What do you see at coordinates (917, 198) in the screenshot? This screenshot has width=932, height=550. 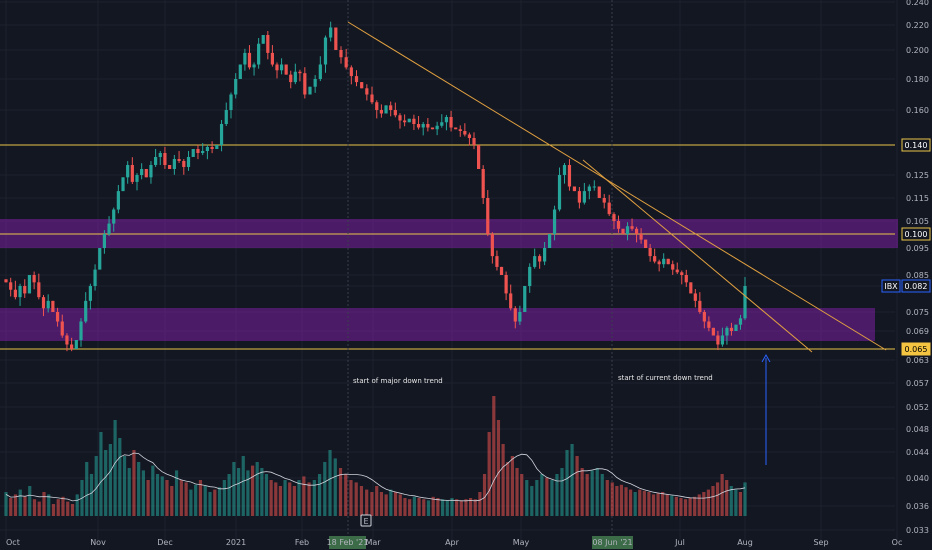 I see `price-tick-label: 0.115` at bounding box center [917, 198].